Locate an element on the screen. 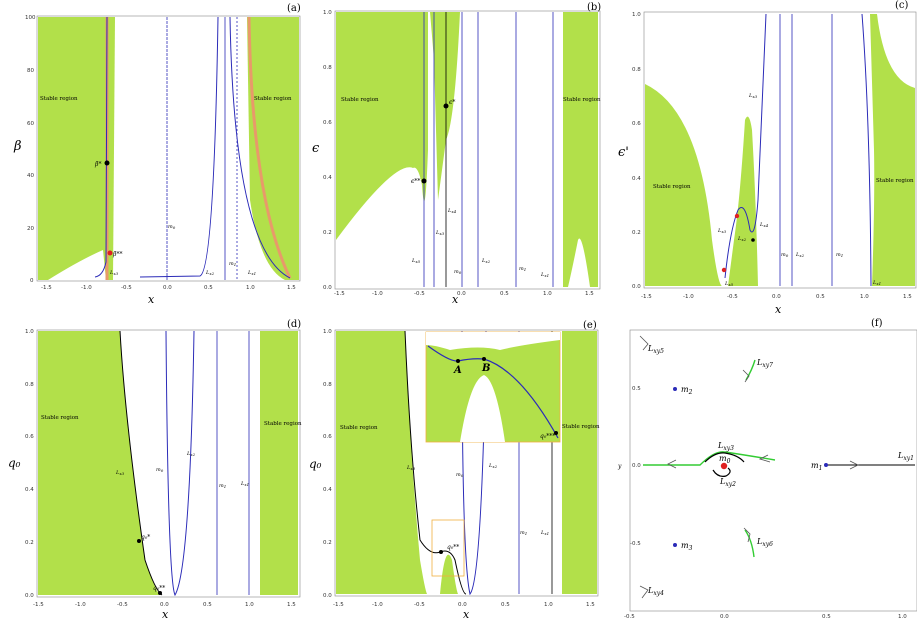 The image size is (917, 626). panel-f-lxy7-curve is located at coordinates (750, 370).